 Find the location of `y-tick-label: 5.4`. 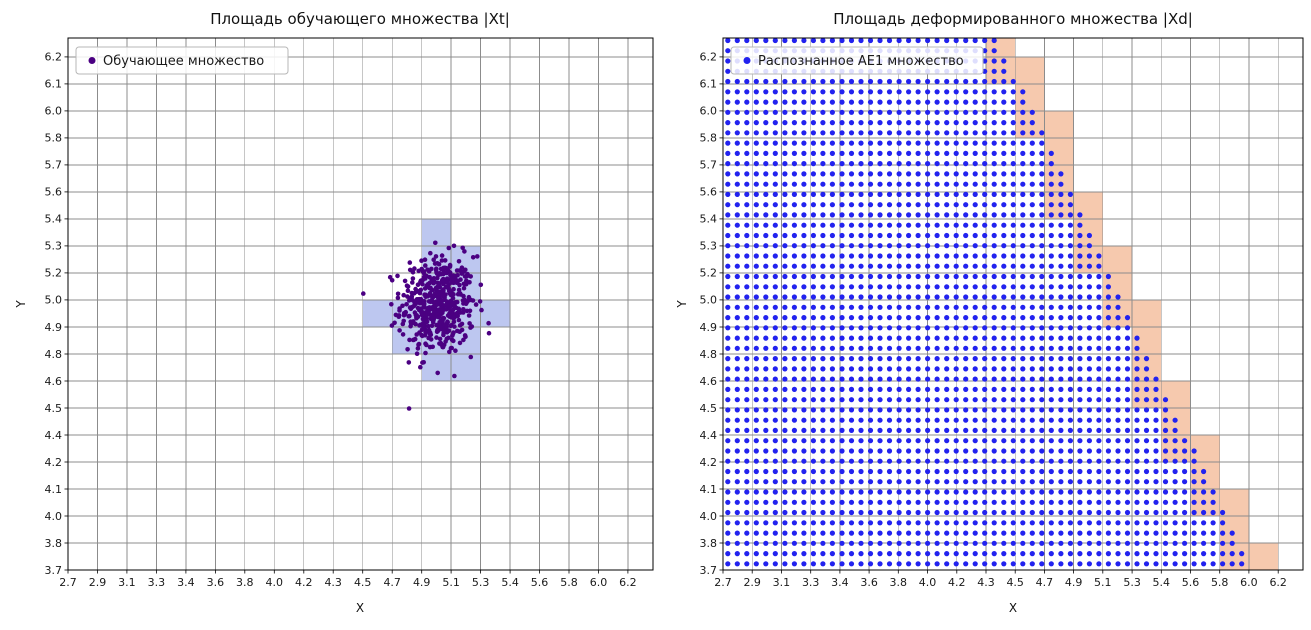

y-tick-label: 5.4 is located at coordinates (709, 219).